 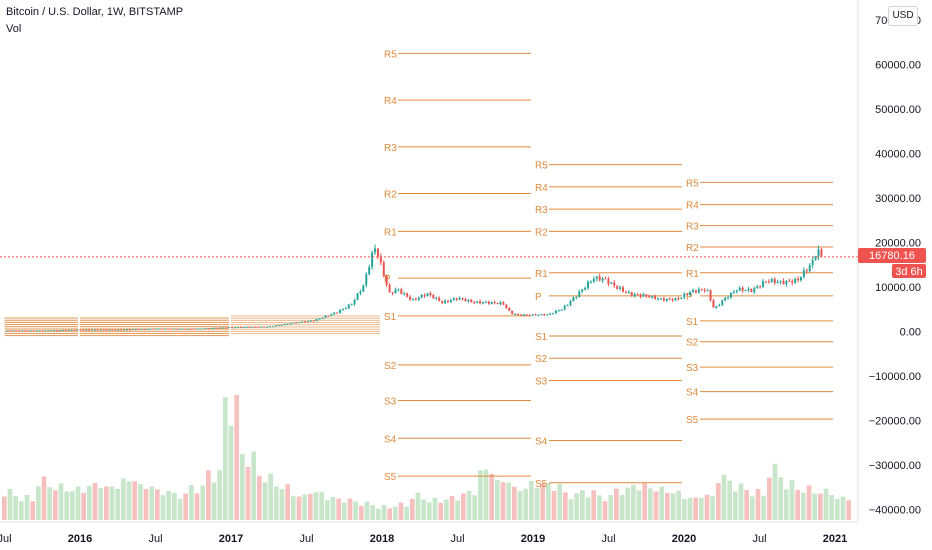 What do you see at coordinates (909, 272) in the screenshot?
I see `bar-countdown: 3d 6h` at bounding box center [909, 272].